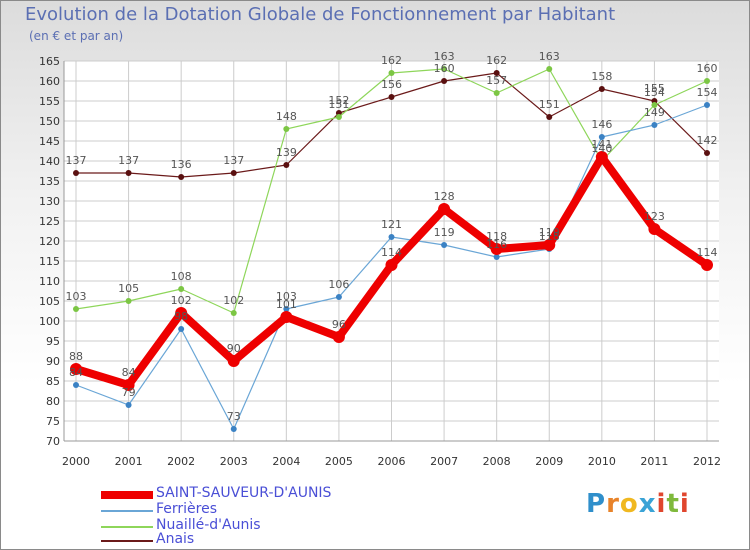 The height and width of the screenshot is (550, 750). I want to click on y-tick-label: 115, so click(49, 261).